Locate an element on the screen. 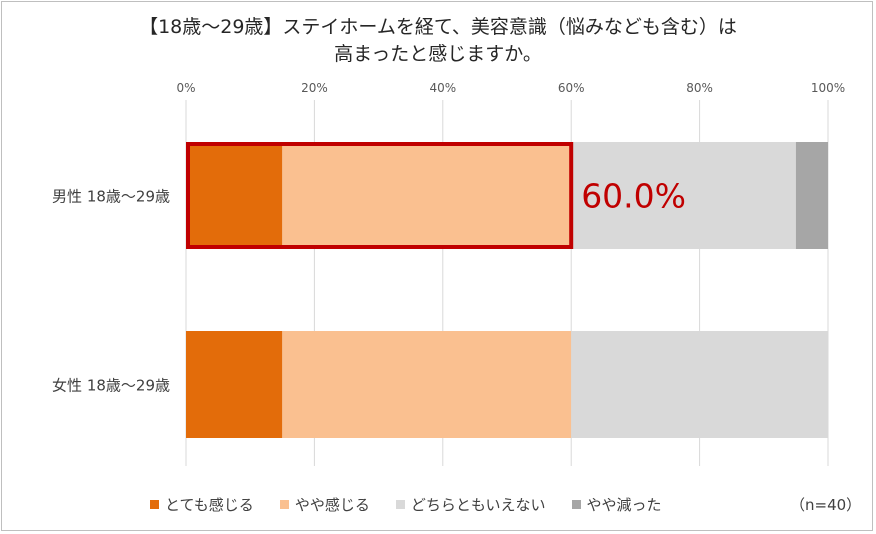 The image size is (876, 534). highlight-box is located at coordinates (380, 195).